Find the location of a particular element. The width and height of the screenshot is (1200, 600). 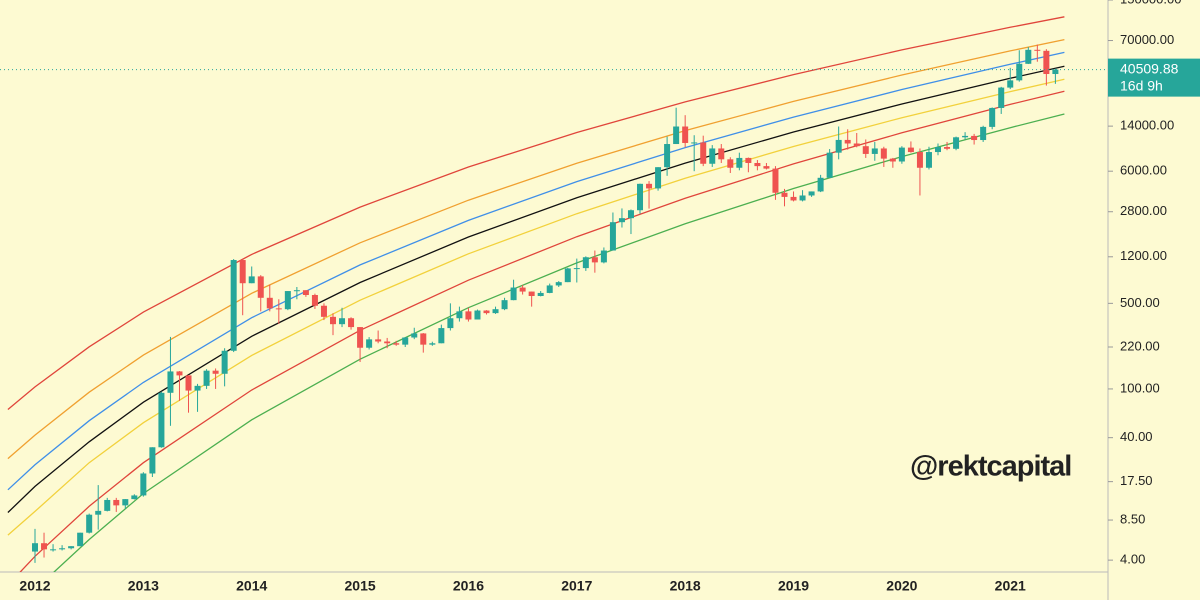

y-tick-label: 70000.00 is located at coordinates (1147, 39).